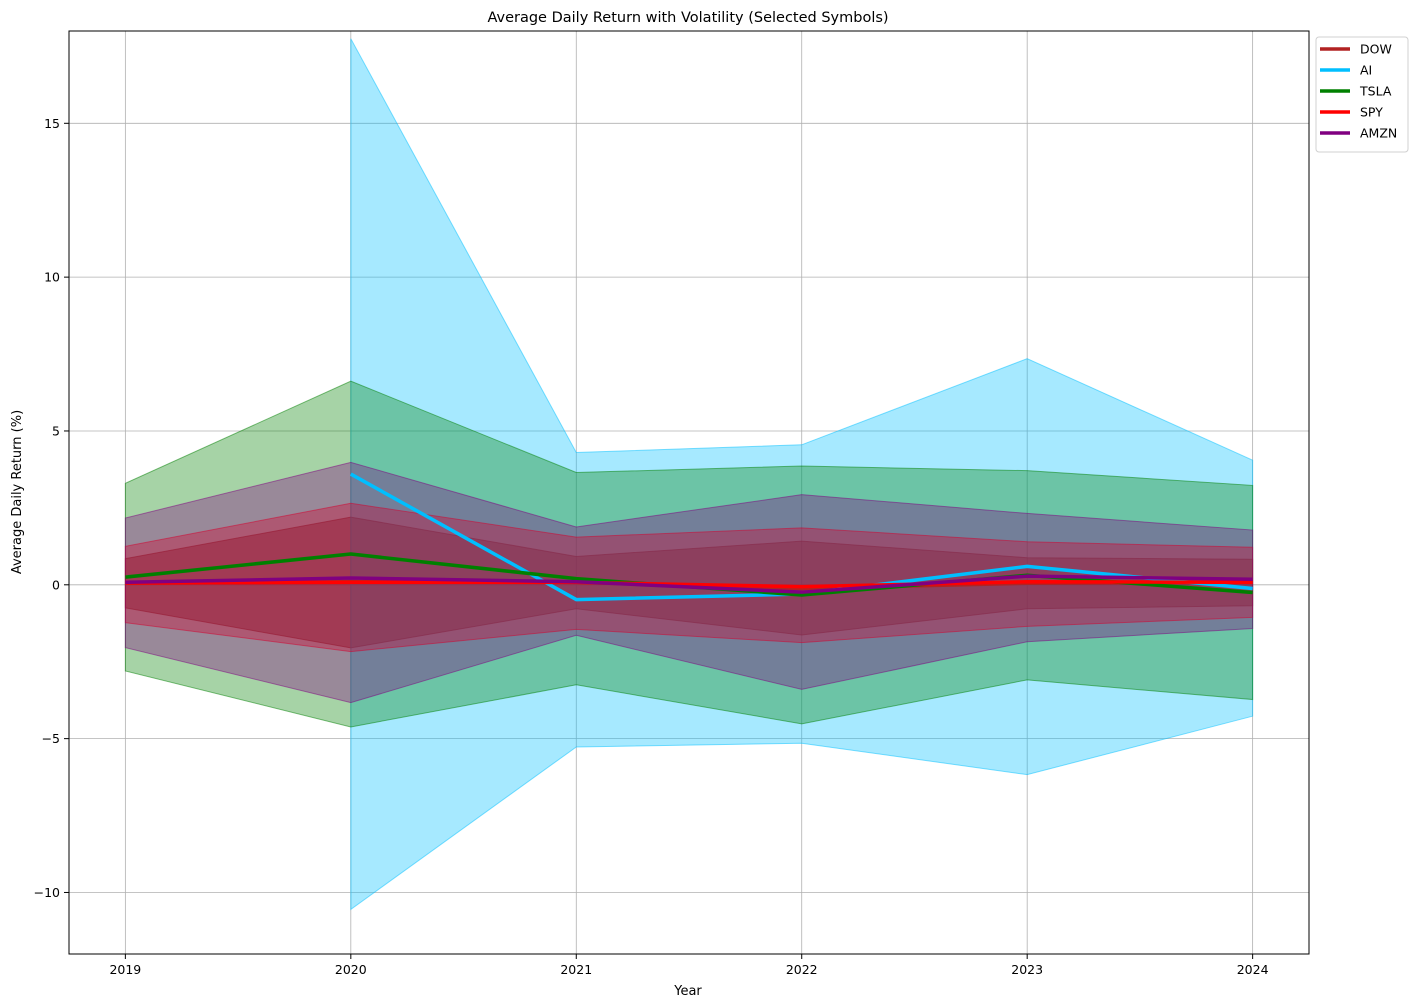 Image resolution: width=1416 pixels, height=1007 pixels. I want to click on y-axis-label: Average Daily Return (%), so click(17, 492).